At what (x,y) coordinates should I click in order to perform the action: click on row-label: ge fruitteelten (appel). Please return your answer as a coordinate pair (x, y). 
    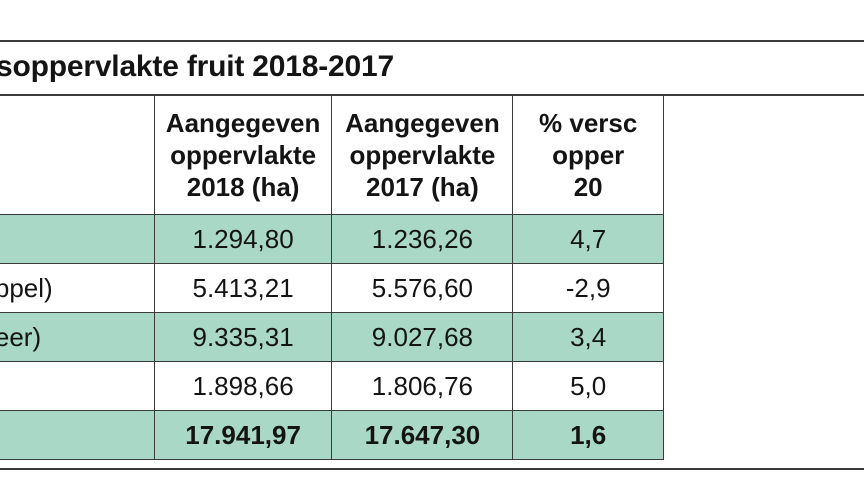
    Looking at the image, I should click on (77, 288).